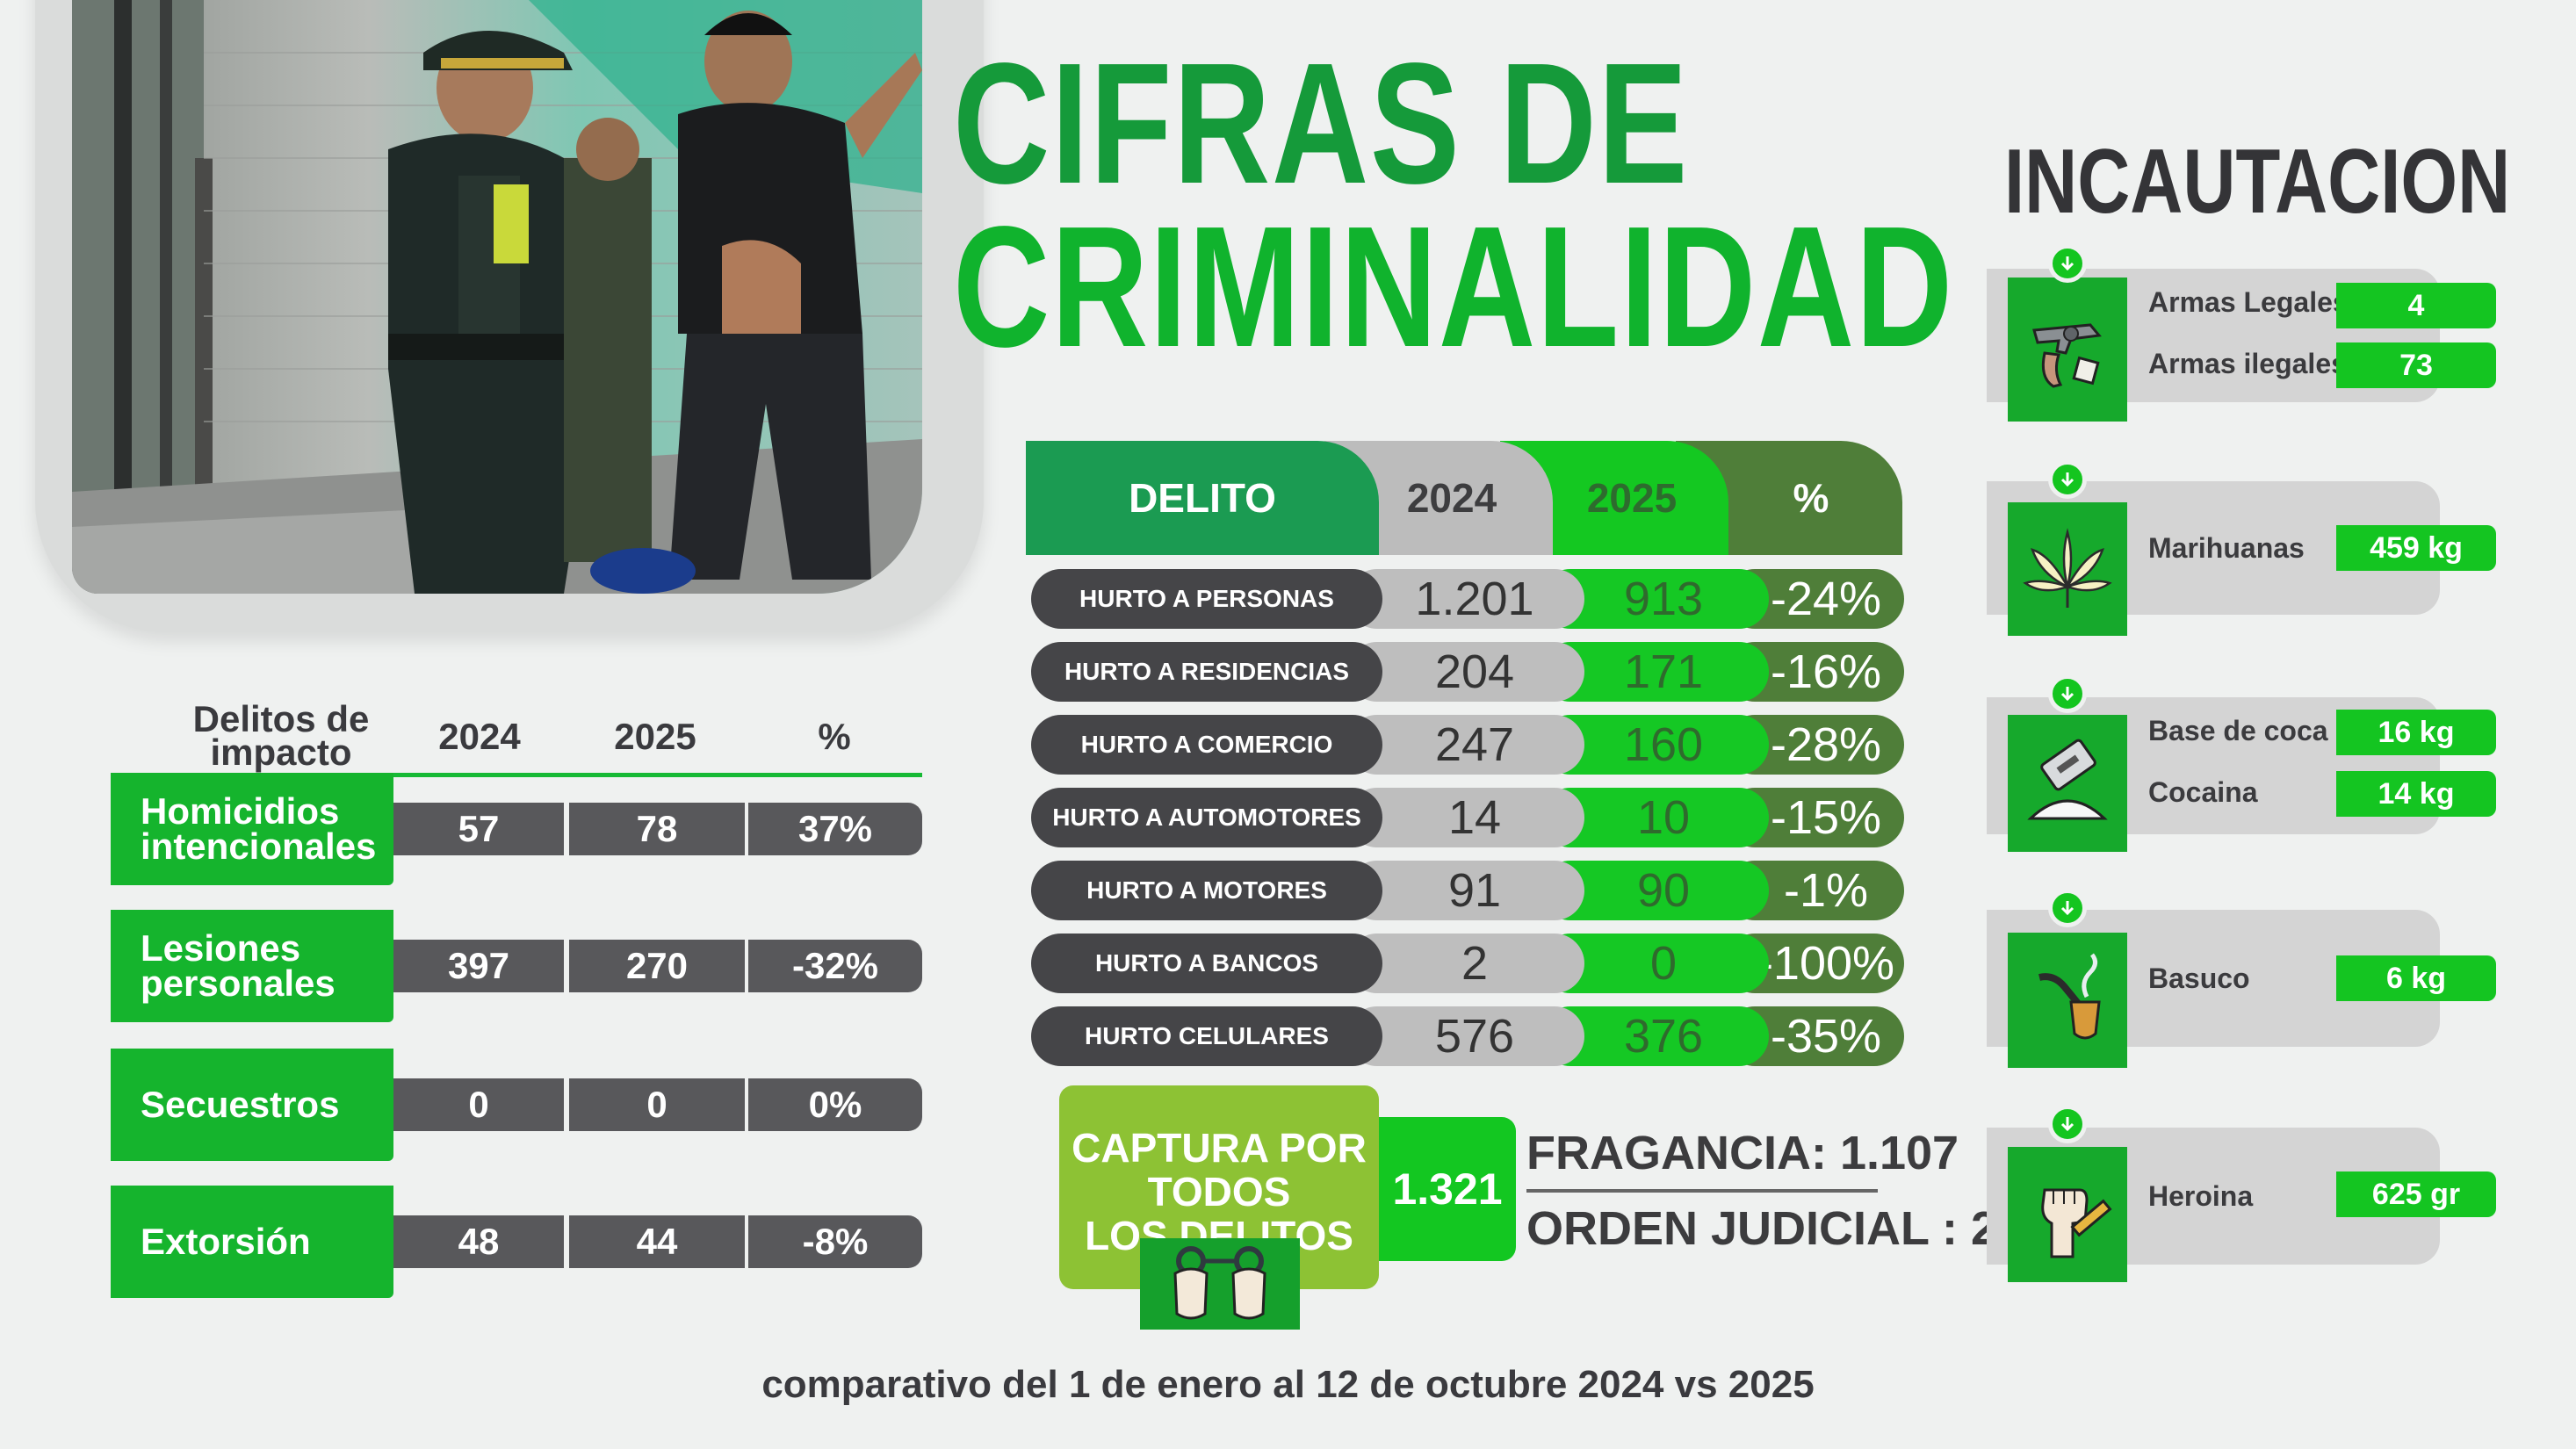 Image resolution: width=2576 pixels, height=1449 pixels. I want to click on impacto-row-pct: 0%, so click(835, 1105).